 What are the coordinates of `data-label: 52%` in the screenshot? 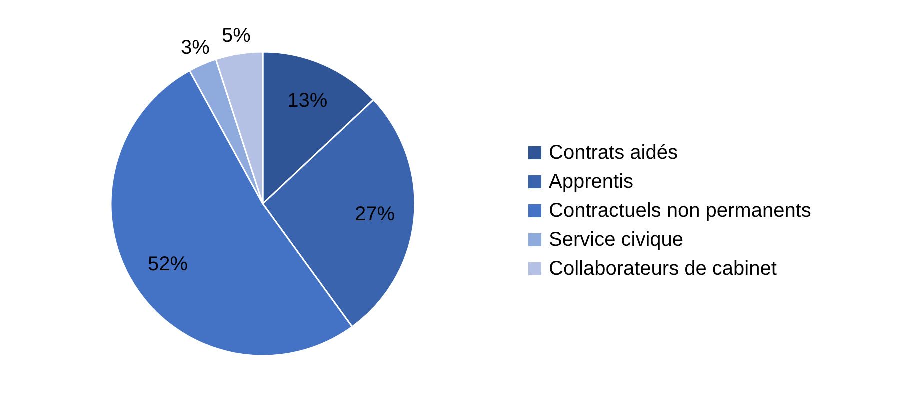 It's located at (168, 264).